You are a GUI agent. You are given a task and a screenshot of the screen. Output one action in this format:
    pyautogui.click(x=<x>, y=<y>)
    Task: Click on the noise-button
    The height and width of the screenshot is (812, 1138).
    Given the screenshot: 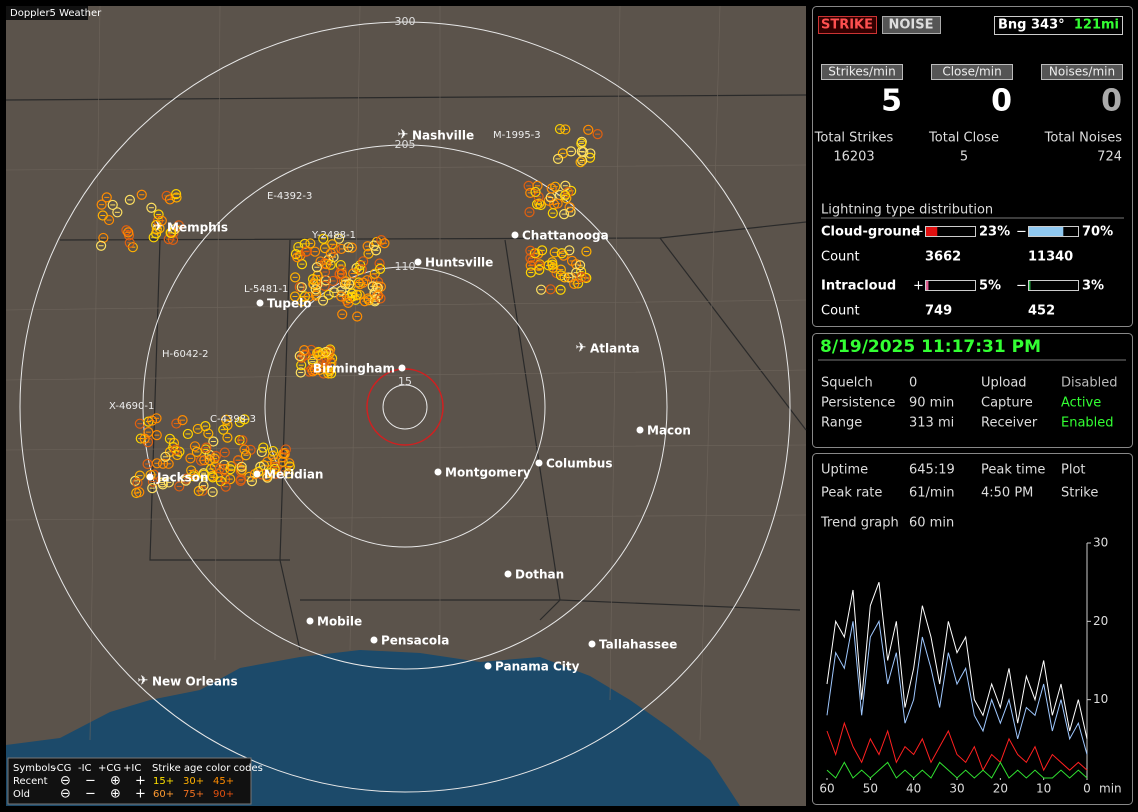 What is the action you would take?
    pyautogui.click(x=911, y=25)
    